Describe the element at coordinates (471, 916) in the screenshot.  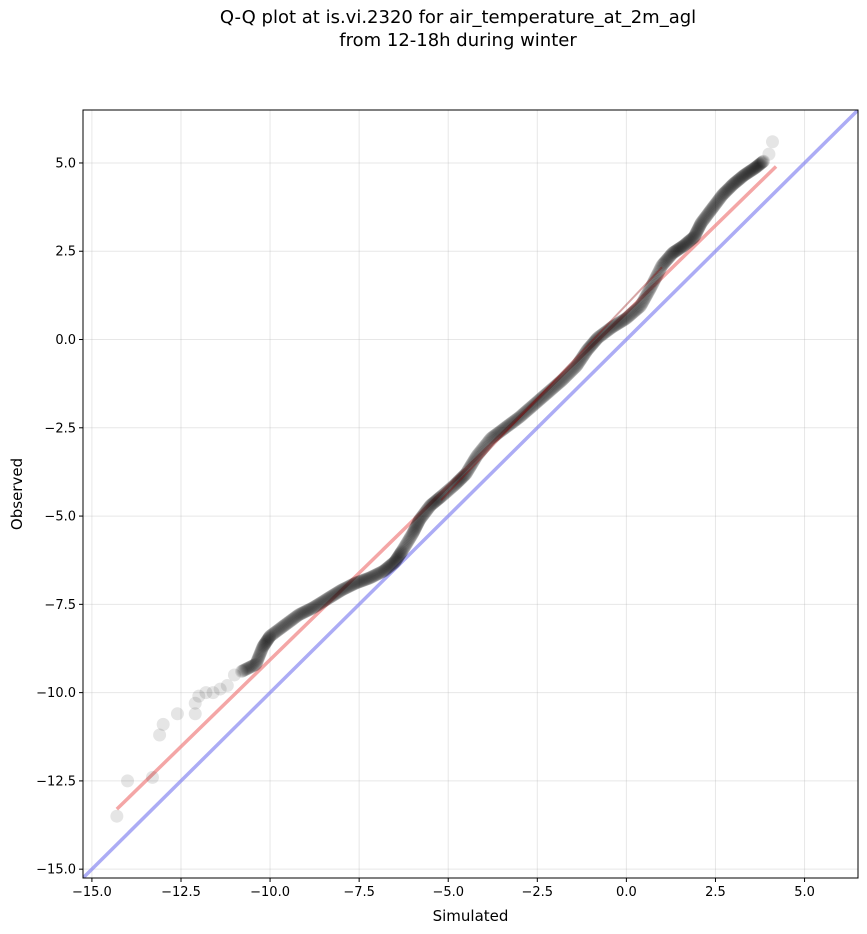
I see `x-axis-label: Simulated` at that location.